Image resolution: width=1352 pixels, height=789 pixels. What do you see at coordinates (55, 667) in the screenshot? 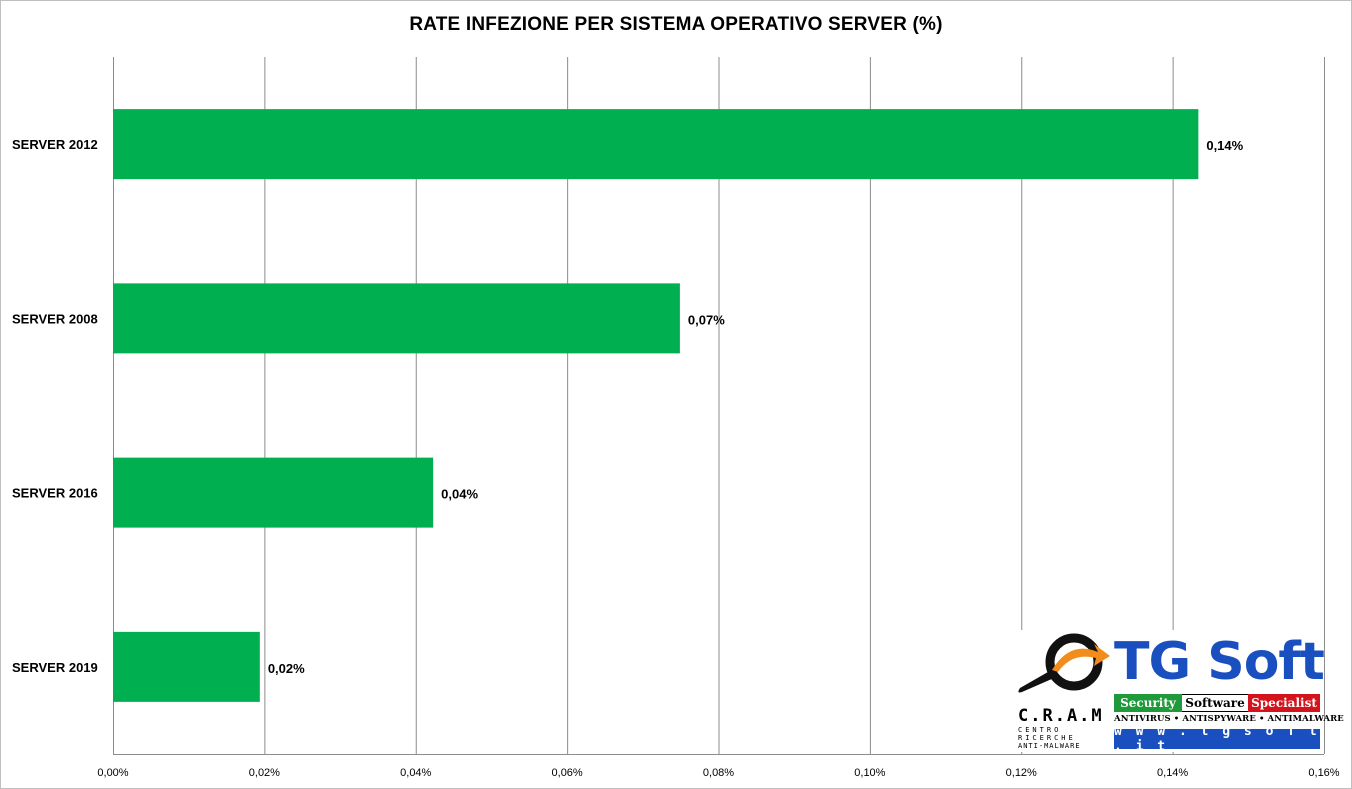
I see `category-label-3: SERVER 2019` at bounding box center [55, 667].